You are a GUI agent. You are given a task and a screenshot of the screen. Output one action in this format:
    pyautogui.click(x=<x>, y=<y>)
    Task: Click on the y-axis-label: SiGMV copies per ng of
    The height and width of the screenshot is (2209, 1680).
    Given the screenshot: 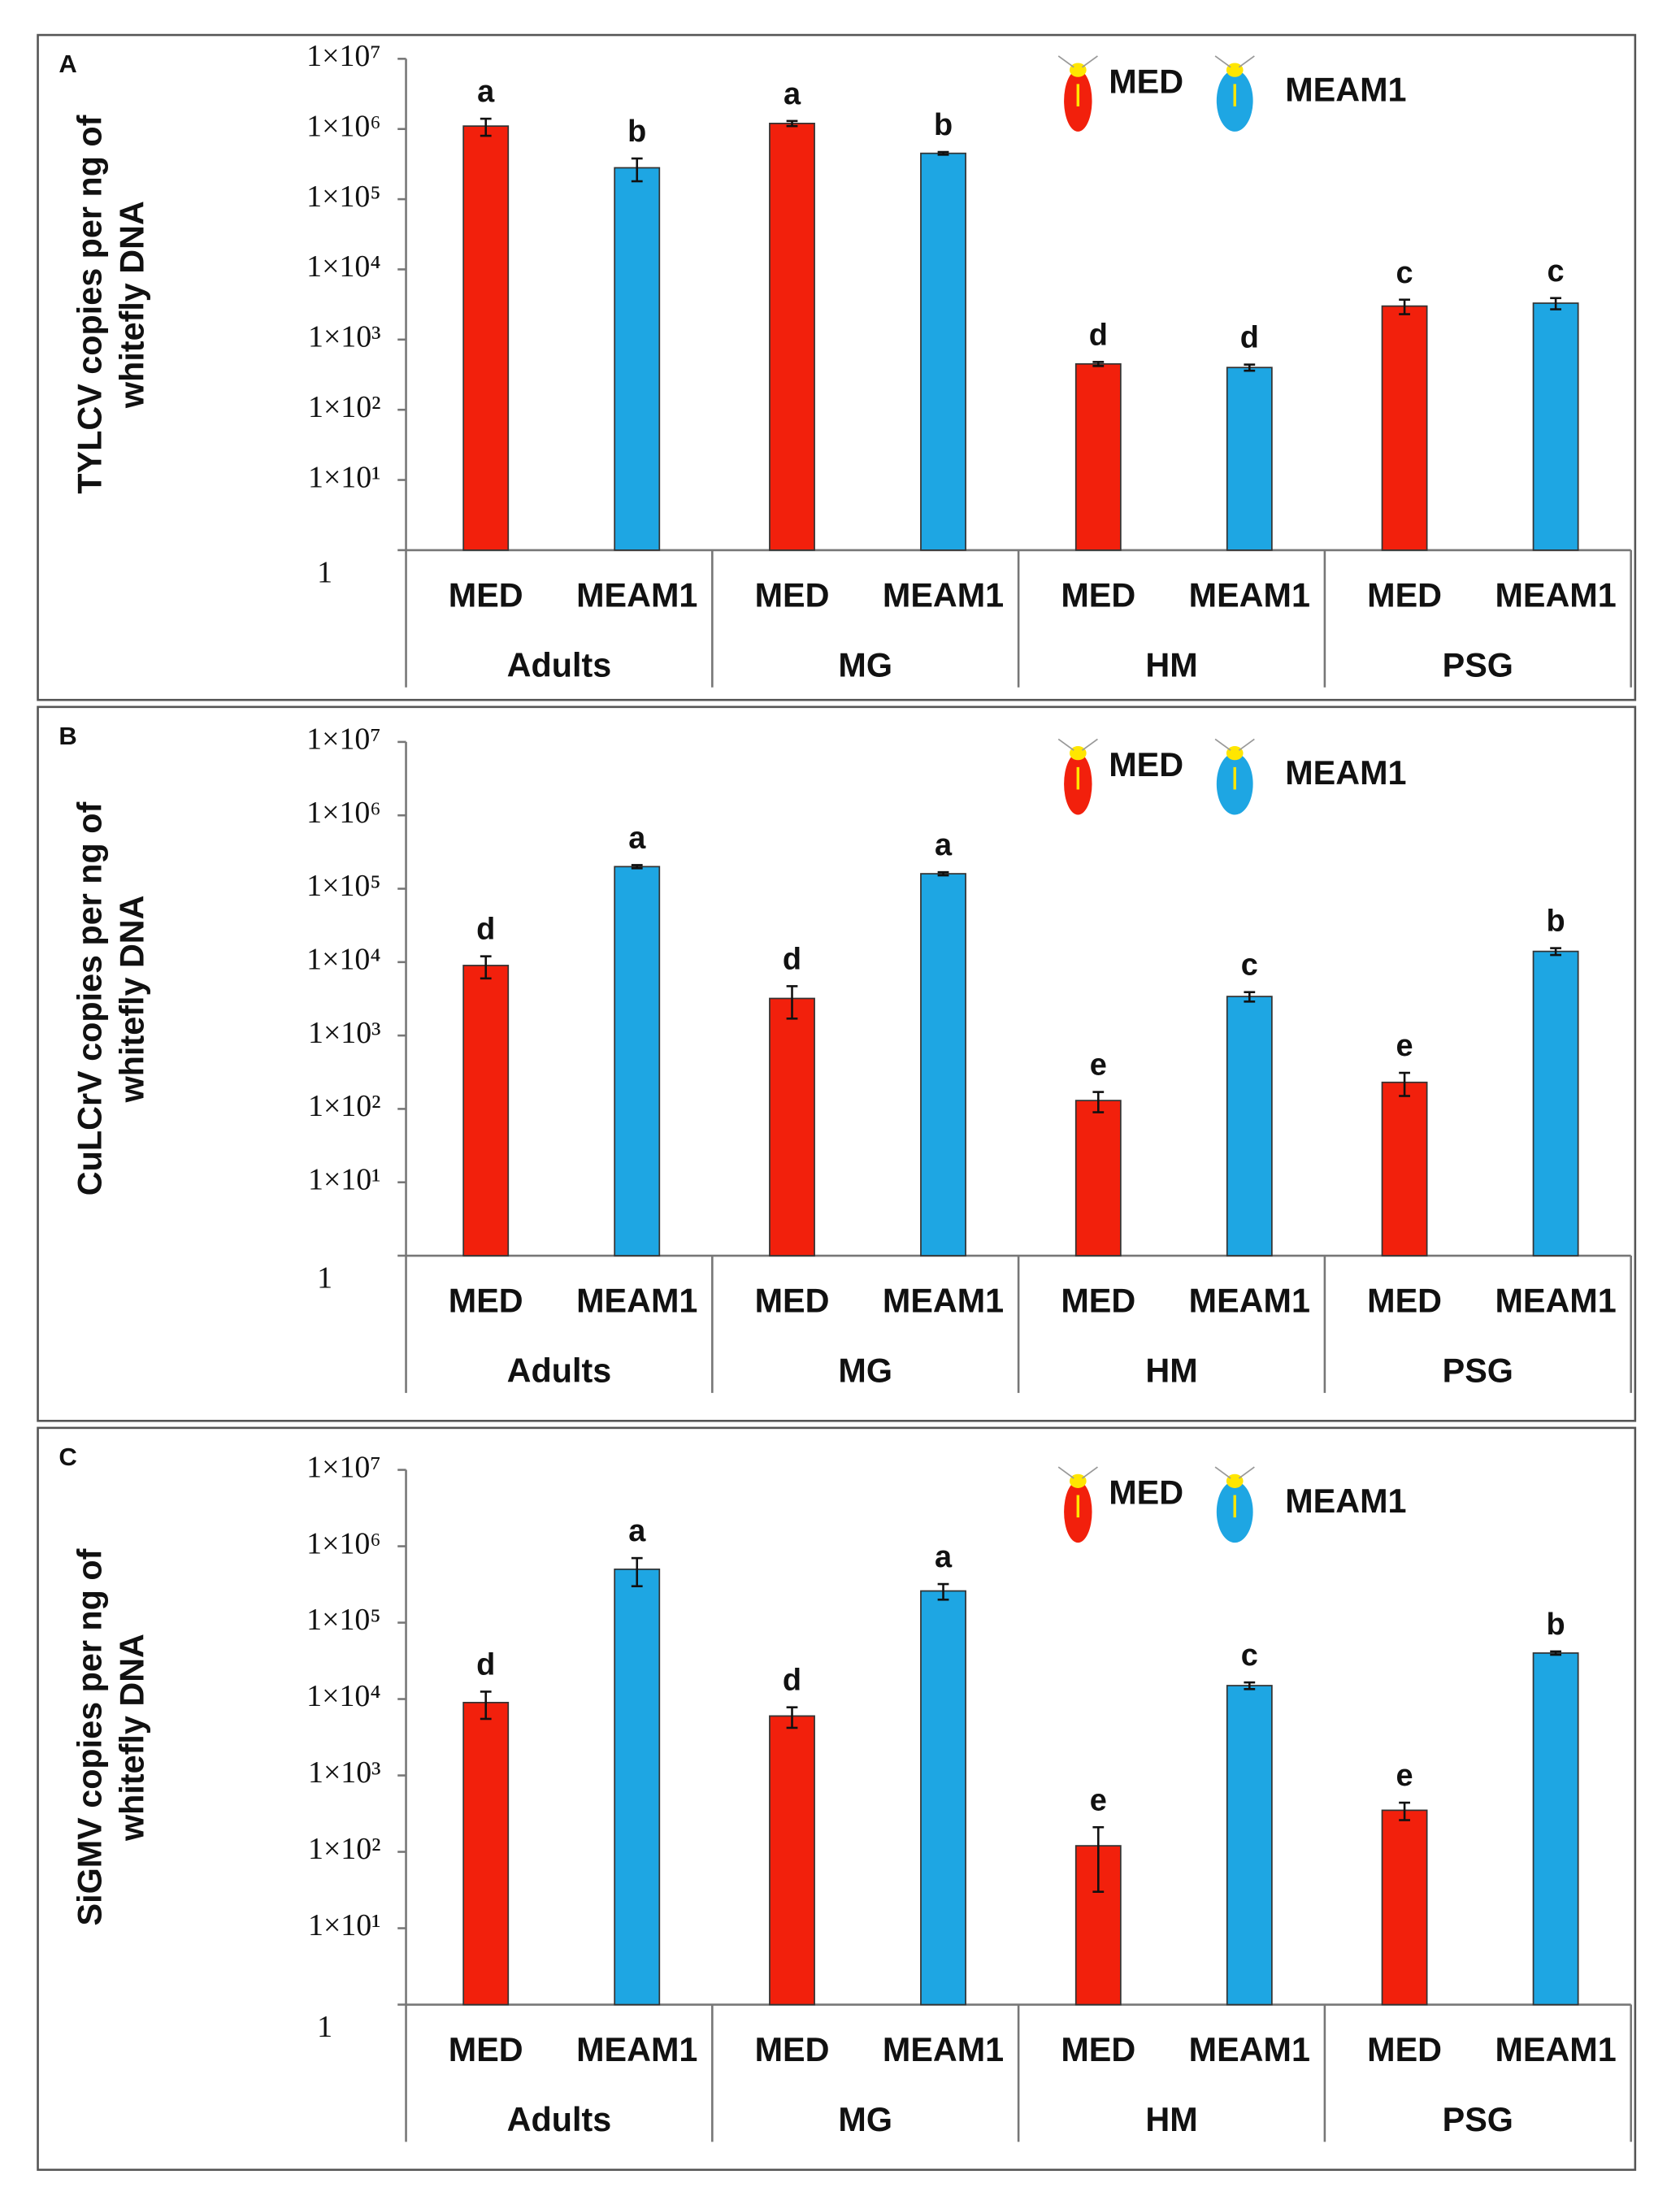 What is the action you would take?
    pyautogui.click(x=90, y=1736)
    